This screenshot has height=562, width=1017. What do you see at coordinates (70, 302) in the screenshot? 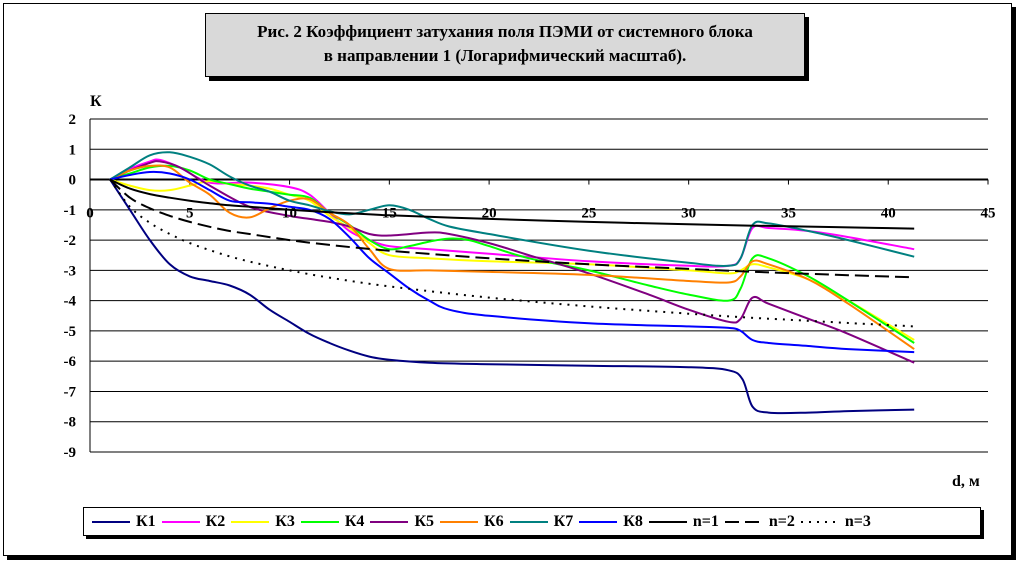
I see `y-tick-label: -4` at bounding box center [70, 302].